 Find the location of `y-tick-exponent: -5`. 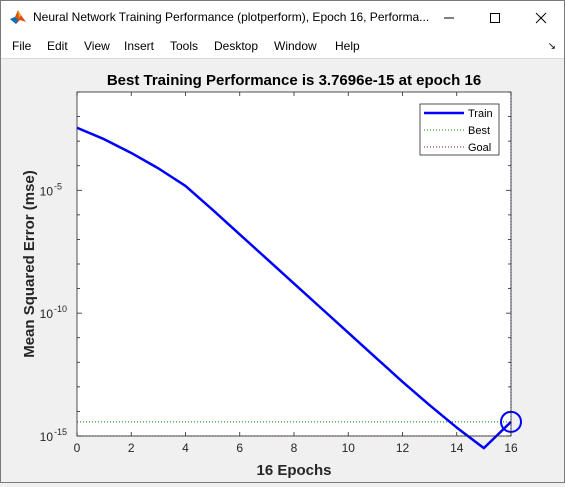

y-tick-exponent: -5 is located at coordinates (58, 186).